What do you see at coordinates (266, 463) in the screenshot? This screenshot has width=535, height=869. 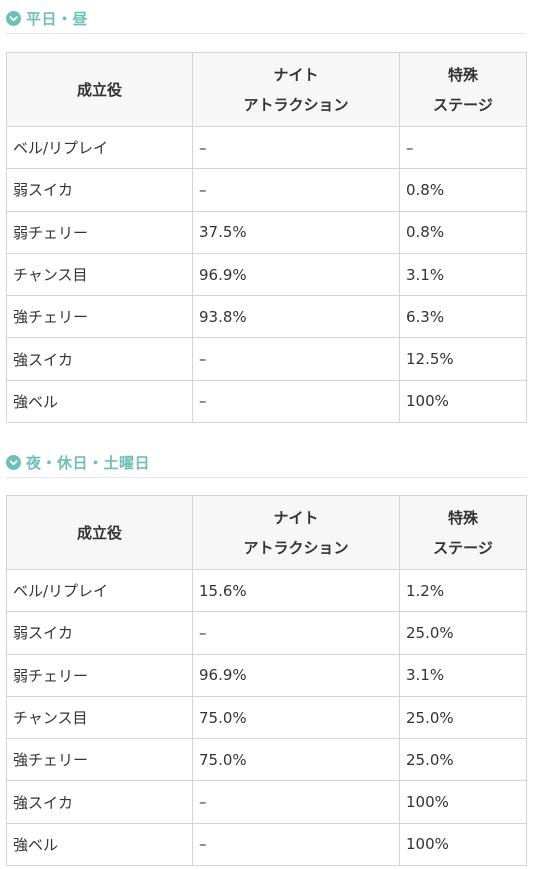 I see `section-heading-night-holiday: 夜・休日・土曜日` at bounding box center [266, 463].